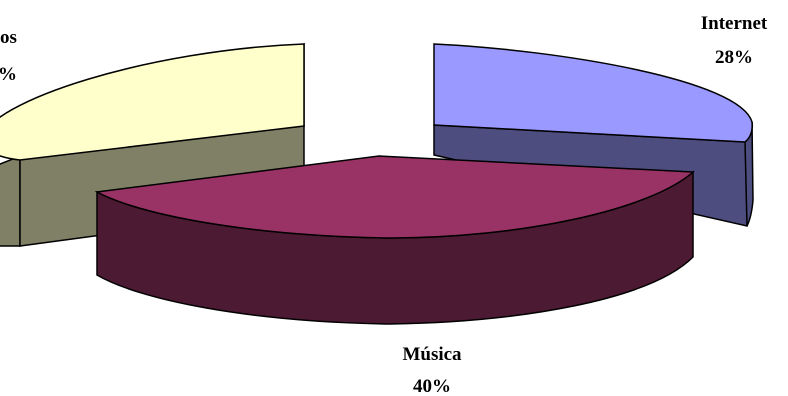 The height and width of the screenshot is (396, 788). I want to click on slice-internet-top, so click(593, 93).